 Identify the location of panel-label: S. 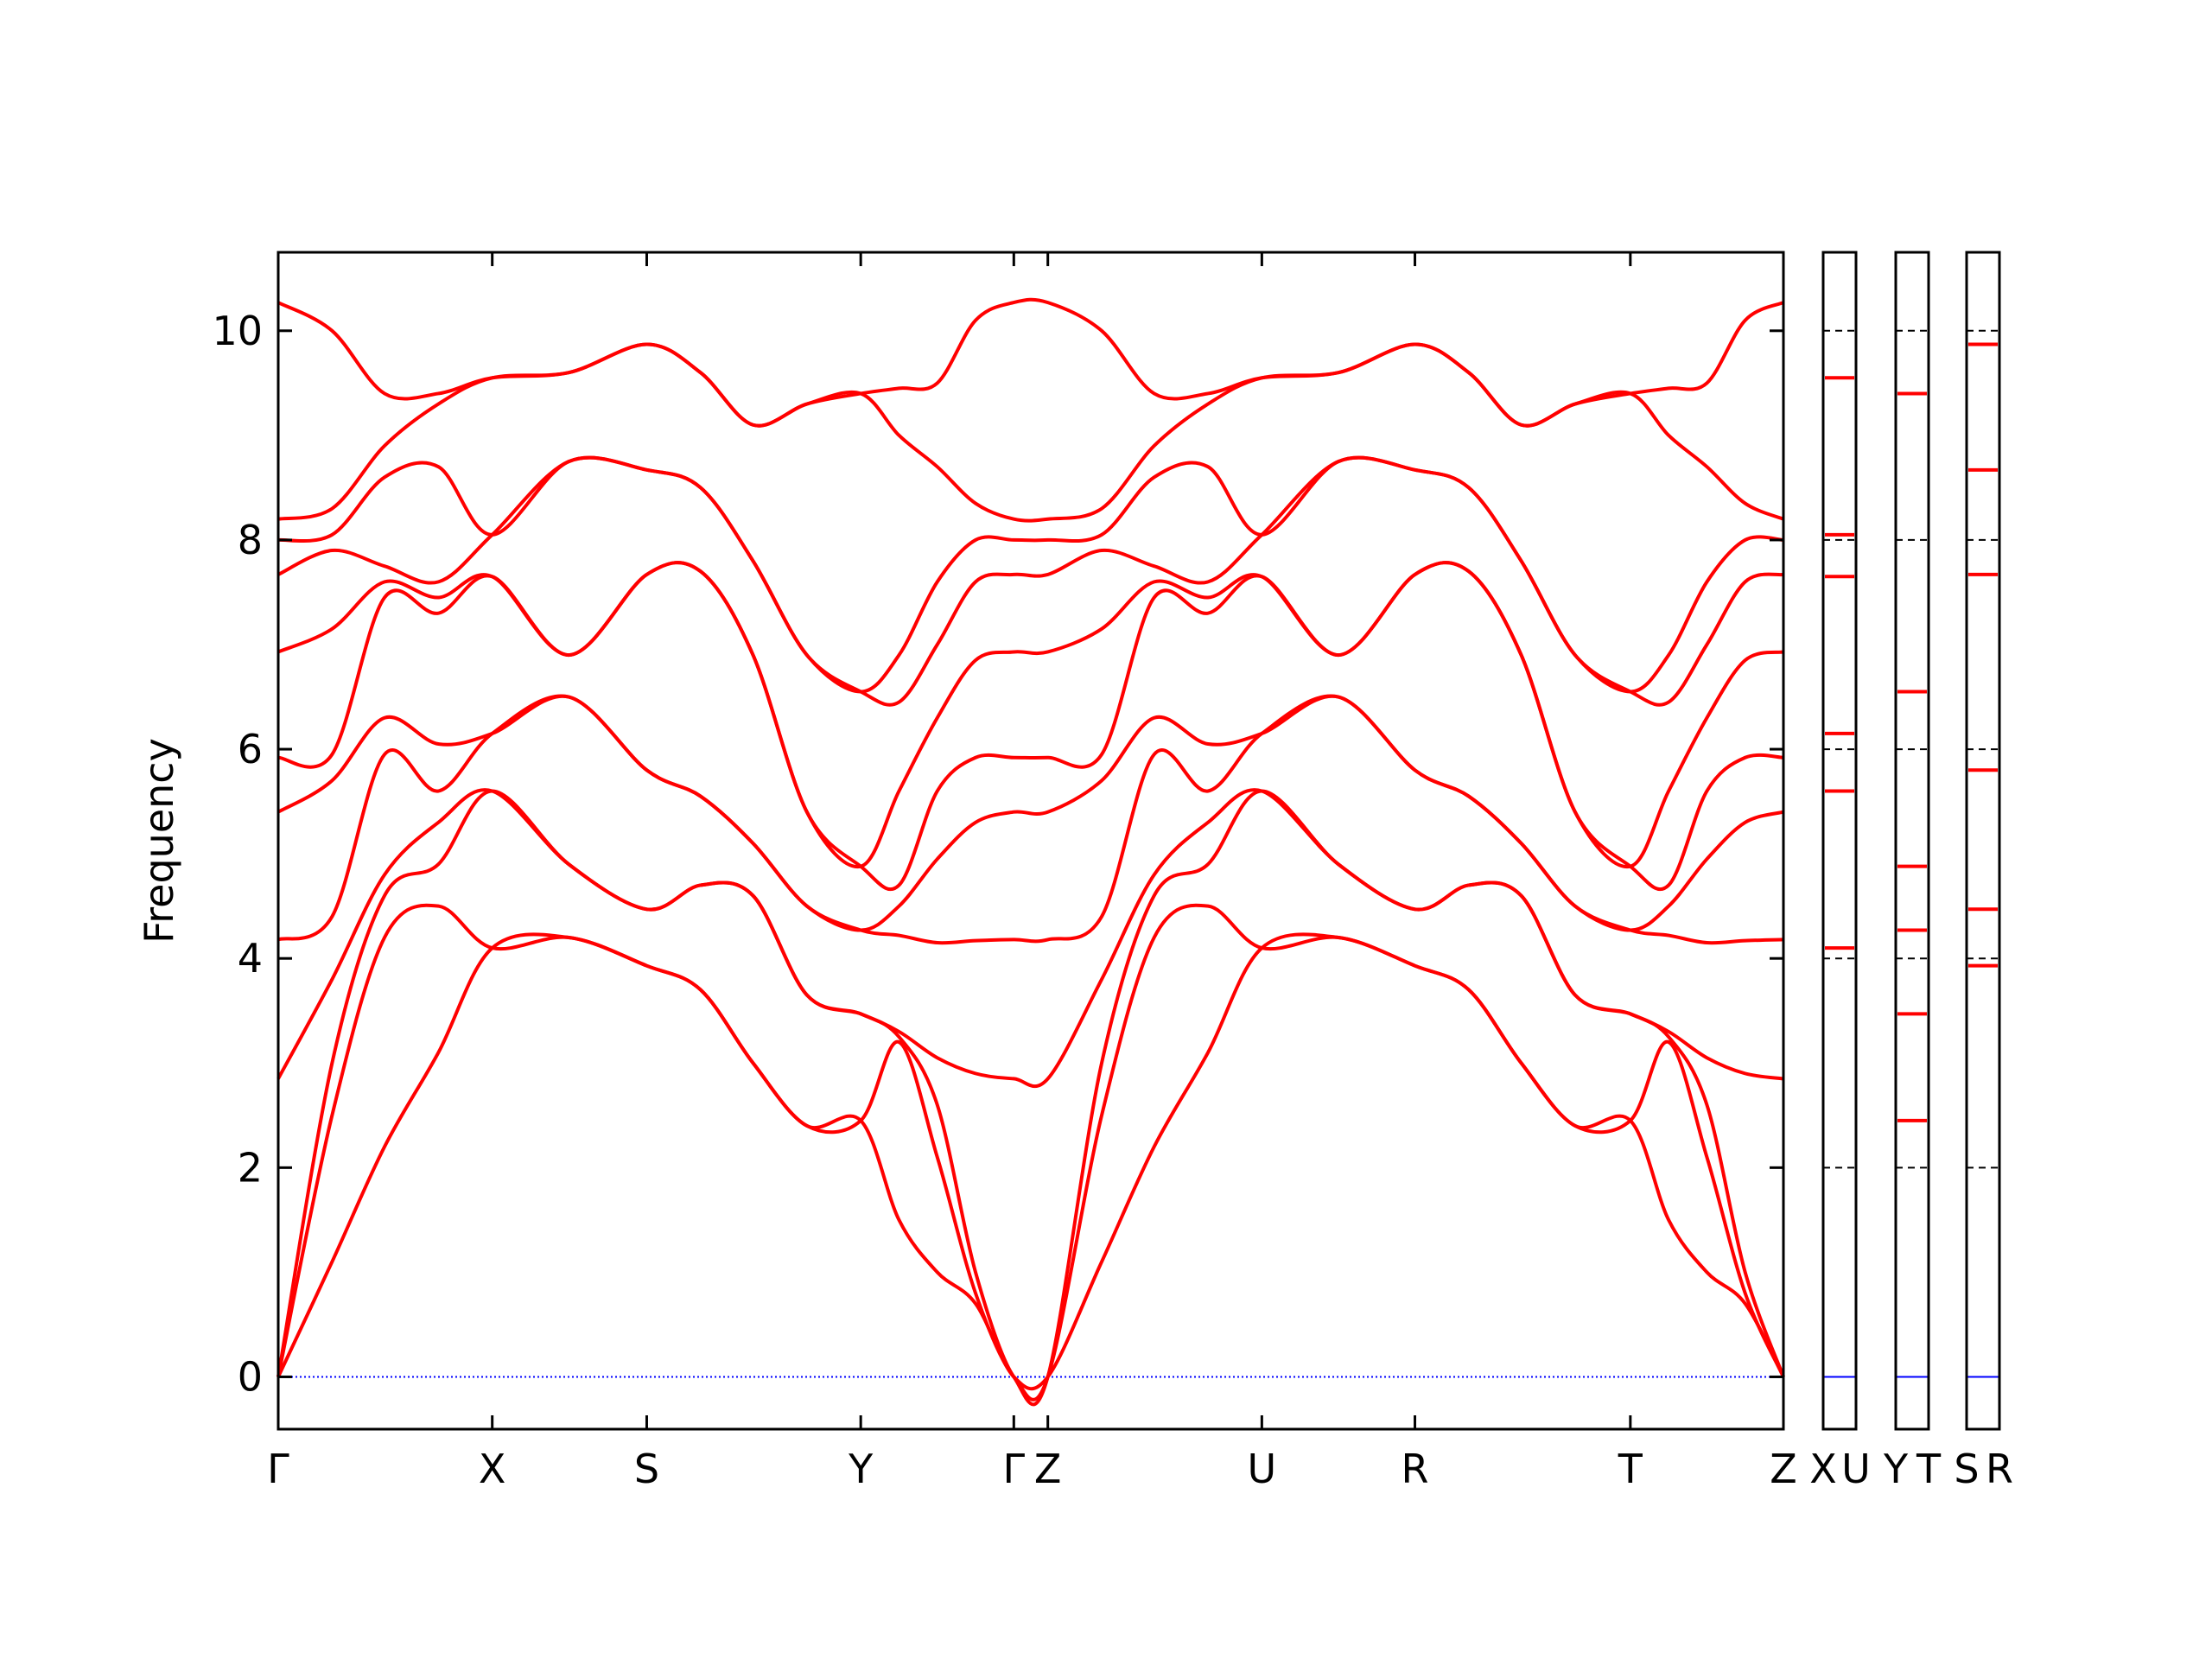
(1966, 1469).